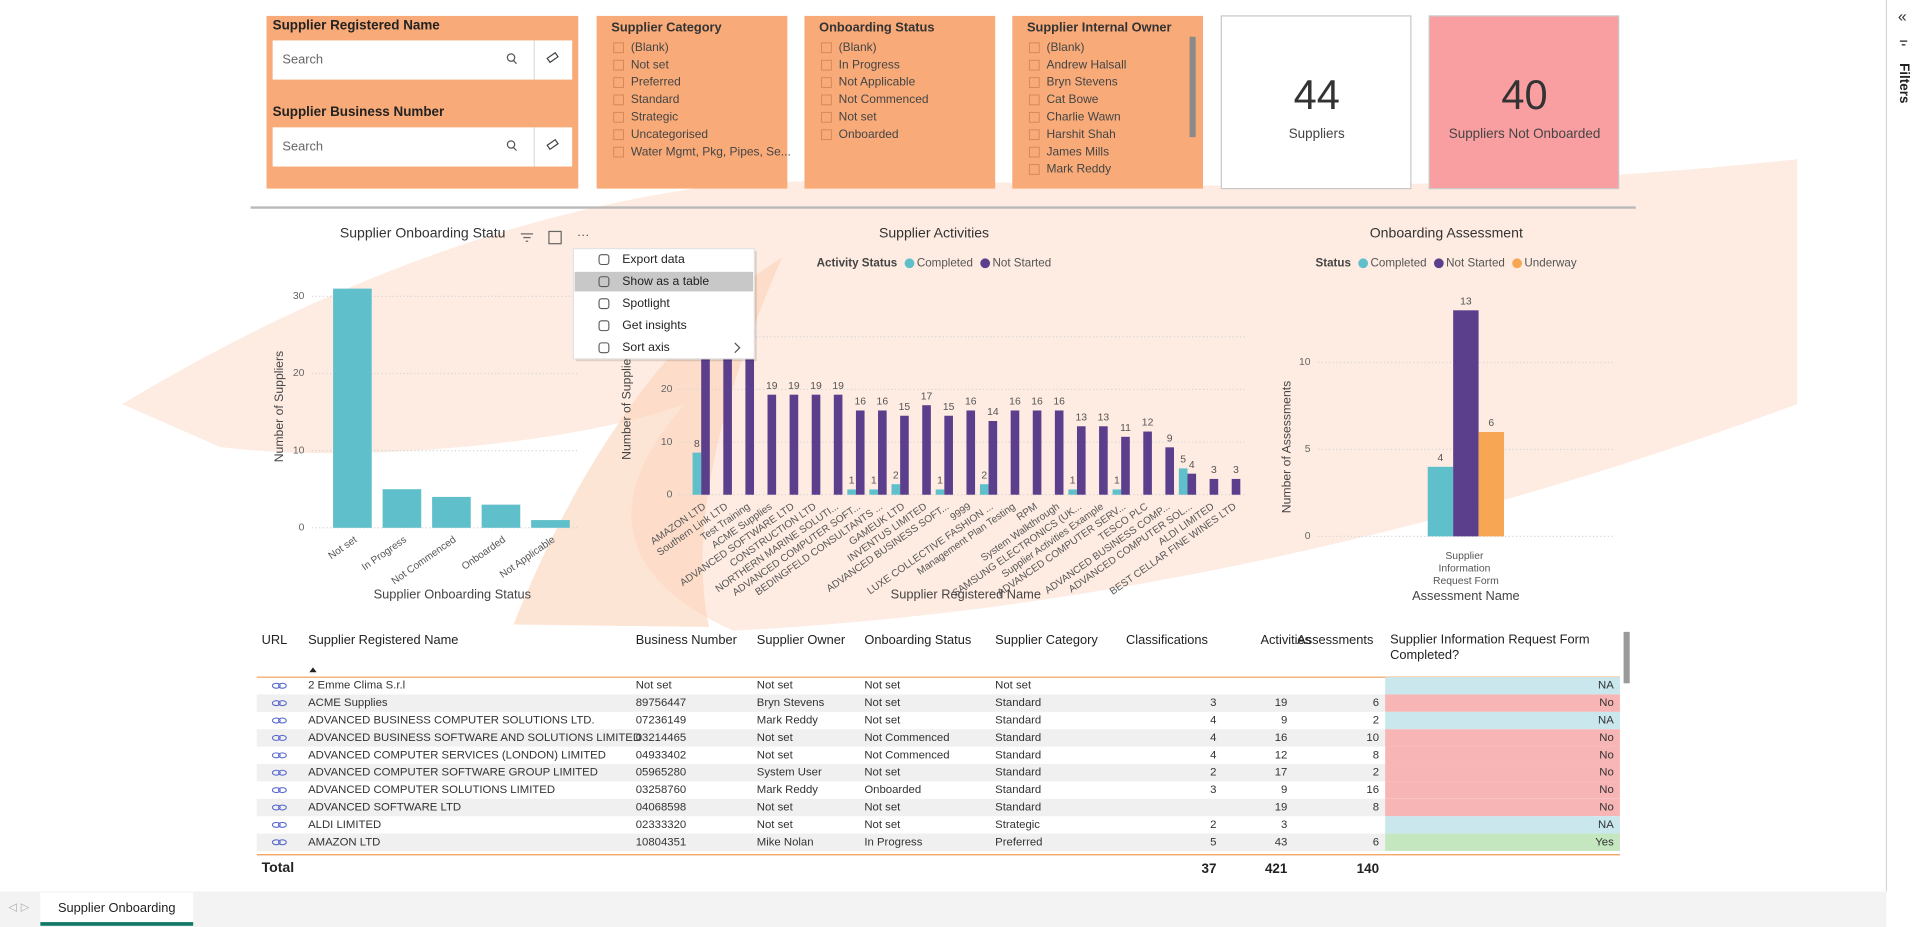 Image resolution: width=1917 pixels, height=927 pixels. What do you see at coordinates (383, 639) in the screenshot?
I see `column-header: Supplier Registered Name` at bounding box center [383, 639].